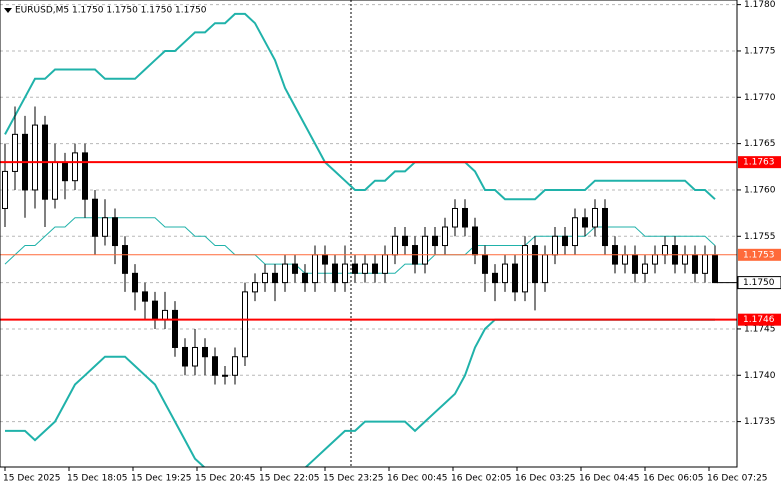 Image resolution: width=781 pixels, height=489 pixels. What do you see at coordinates (481, 479) in the screenshot?
I see `x-tick-label: 16 Dec 02:05` at bounding box center [481, 479].